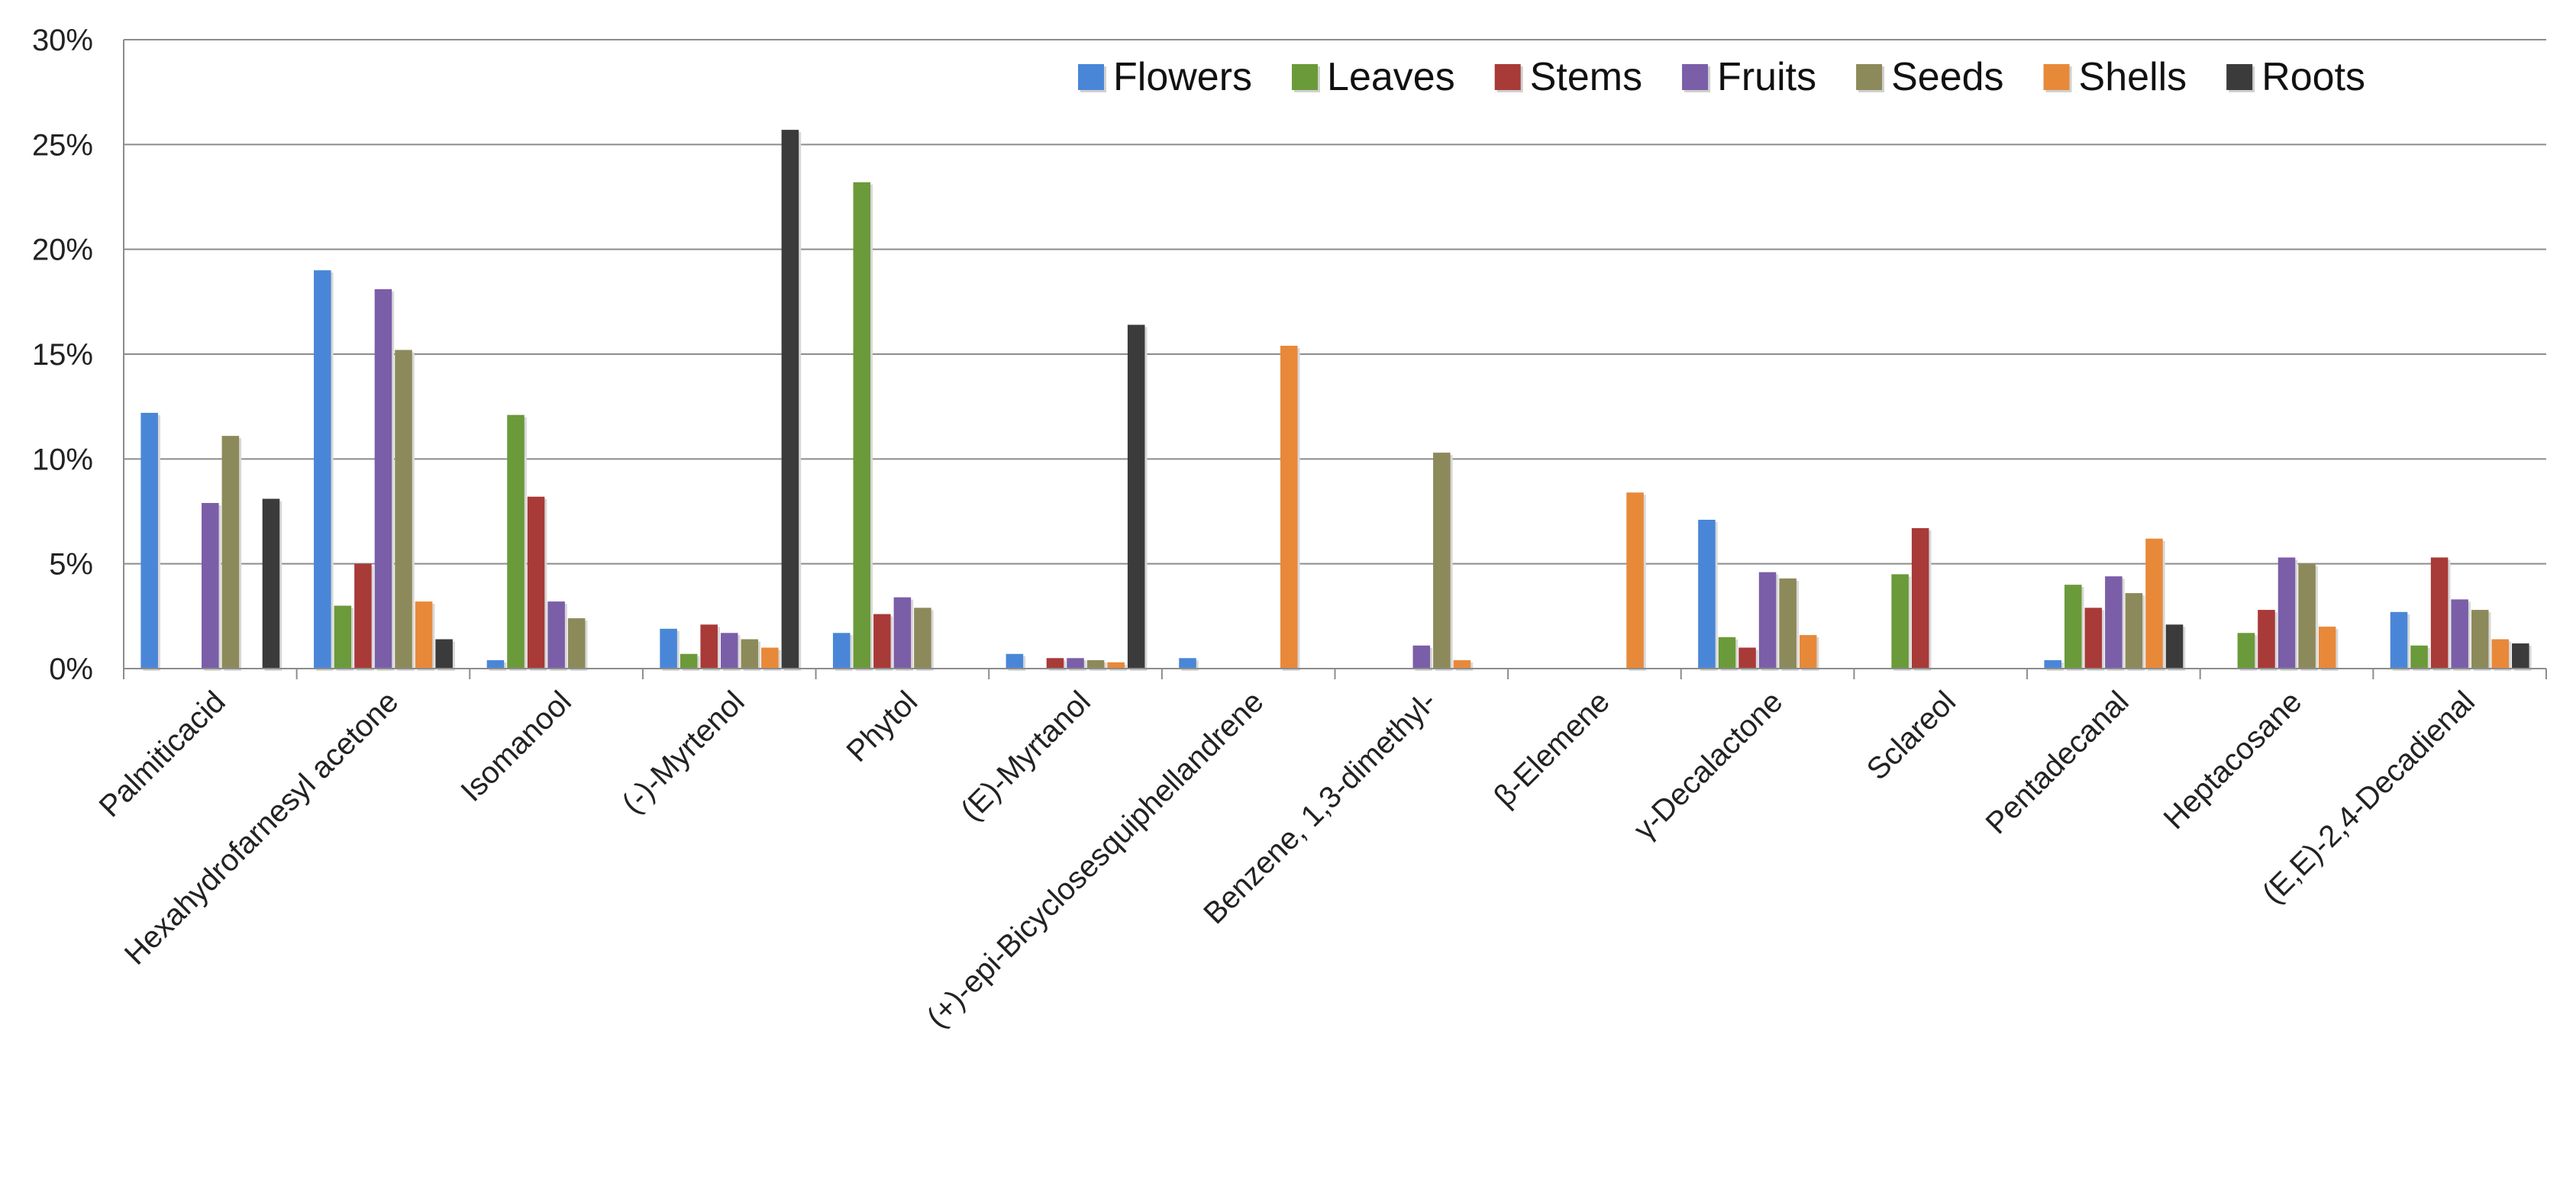  I want to click on legend-item: Leaves, so click(1373, 77).